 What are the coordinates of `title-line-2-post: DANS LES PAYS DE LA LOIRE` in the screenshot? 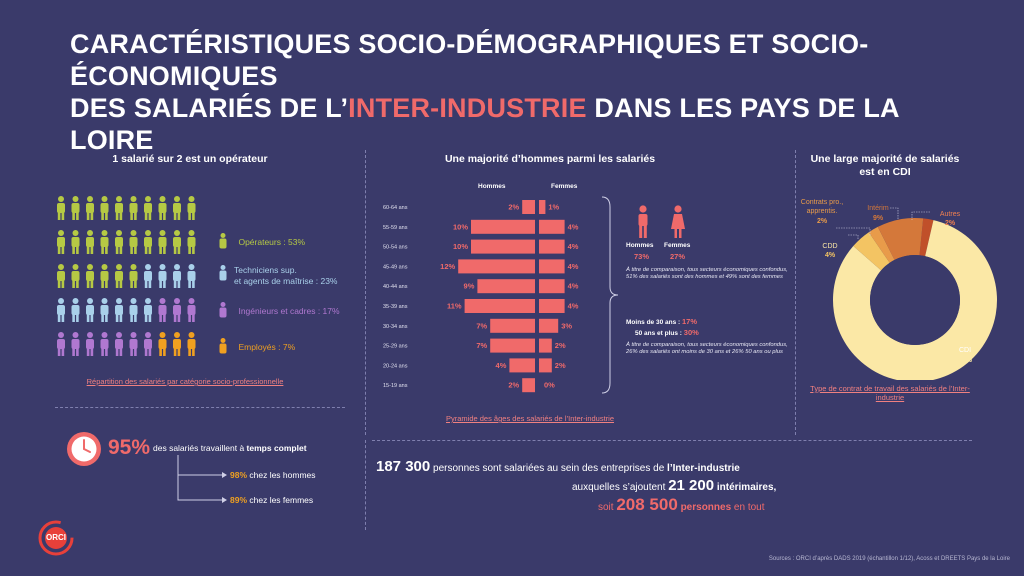 It's located at (484, 124).